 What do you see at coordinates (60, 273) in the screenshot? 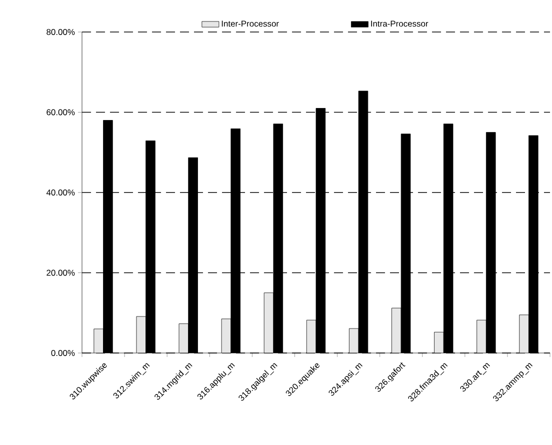
I see `y-tick-label: 20.00%` at bounding box center [60, 273].